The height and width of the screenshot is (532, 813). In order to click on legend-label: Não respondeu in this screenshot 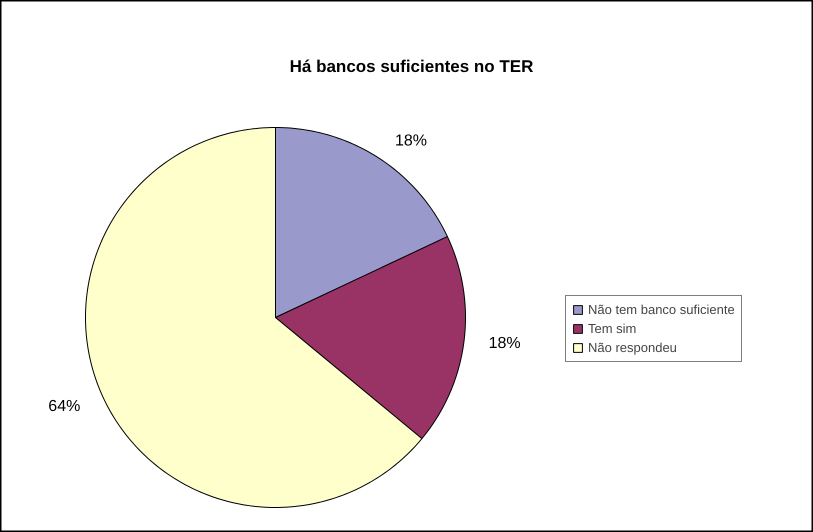, I will do `click(632, 347)`.